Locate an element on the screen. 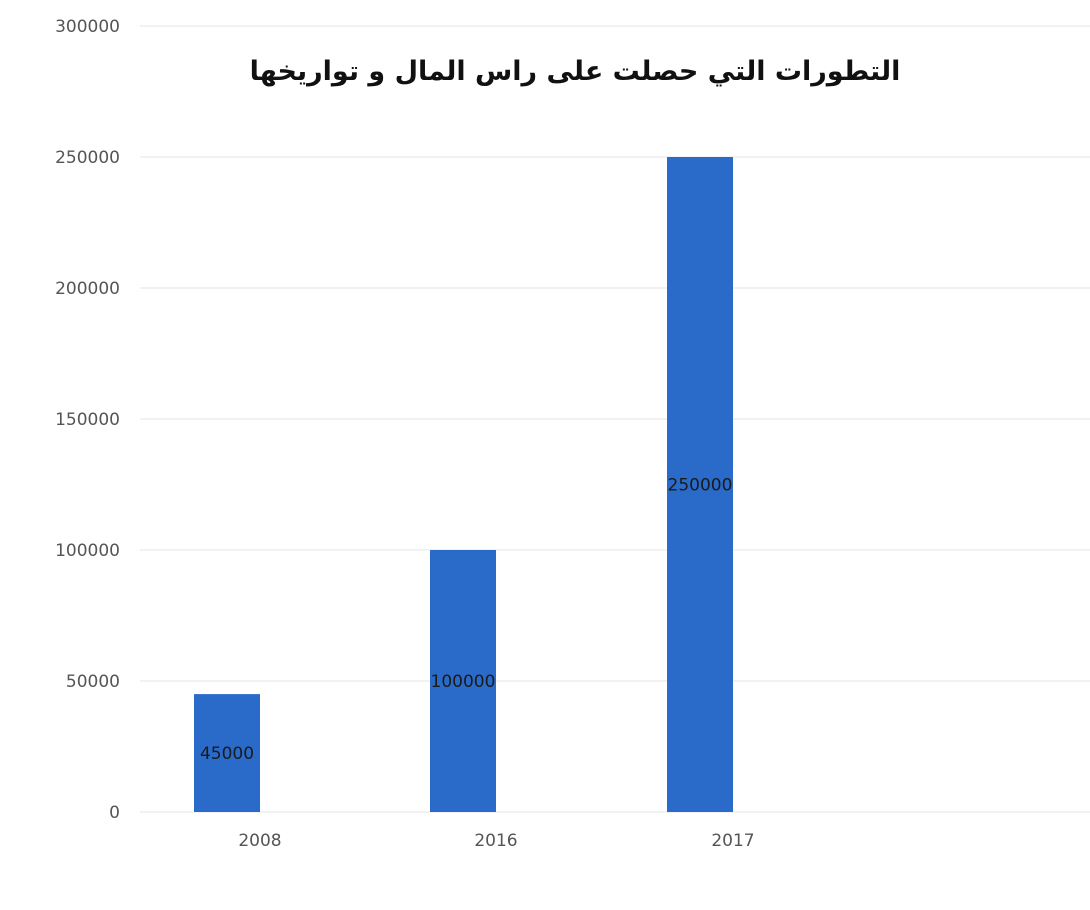  y-tick-label: 200000 is located at coordinates (87, 289).